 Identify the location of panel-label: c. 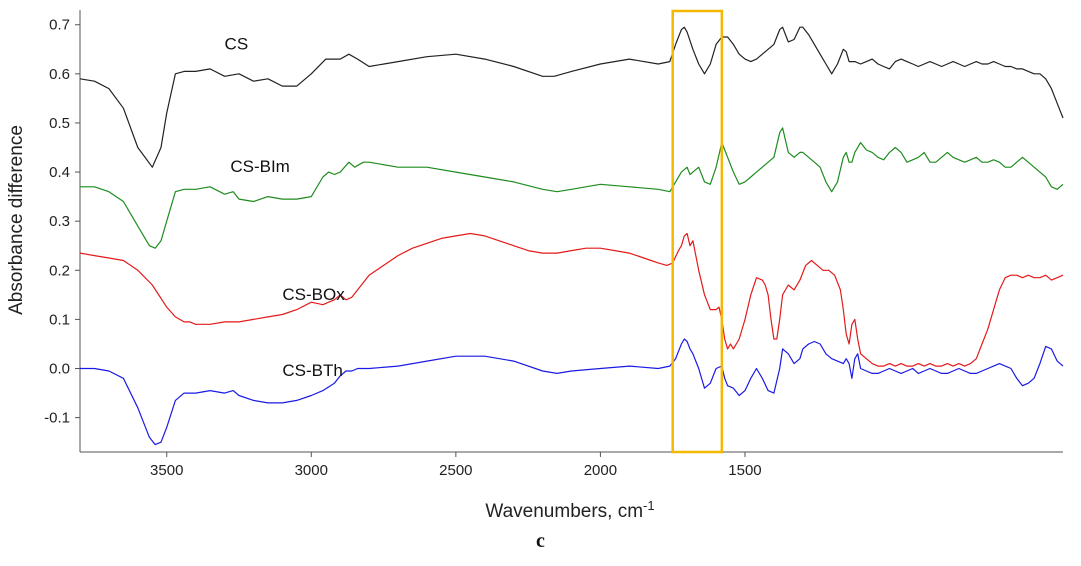
(540, 541).